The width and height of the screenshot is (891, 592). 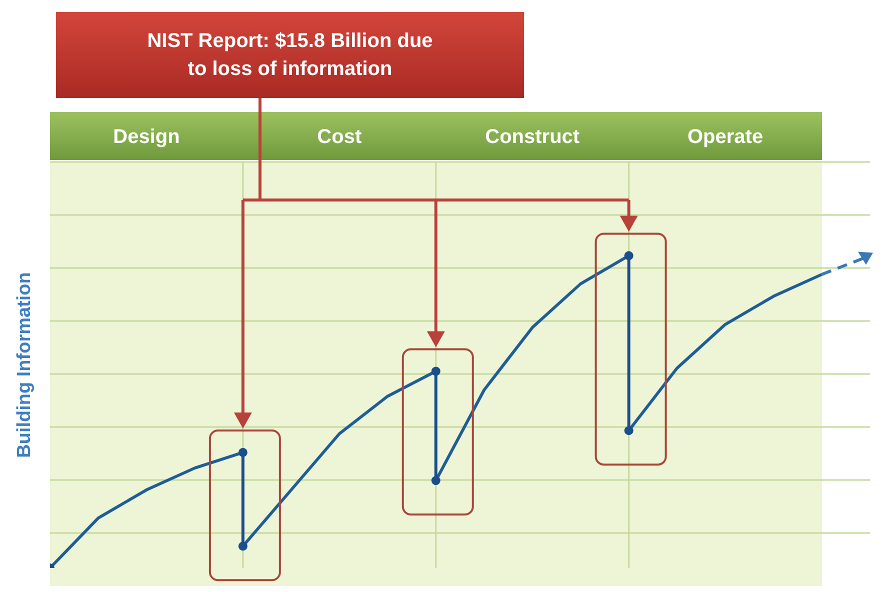 I want to click on x-tick-label: Construct, so click(x=532, y=137).